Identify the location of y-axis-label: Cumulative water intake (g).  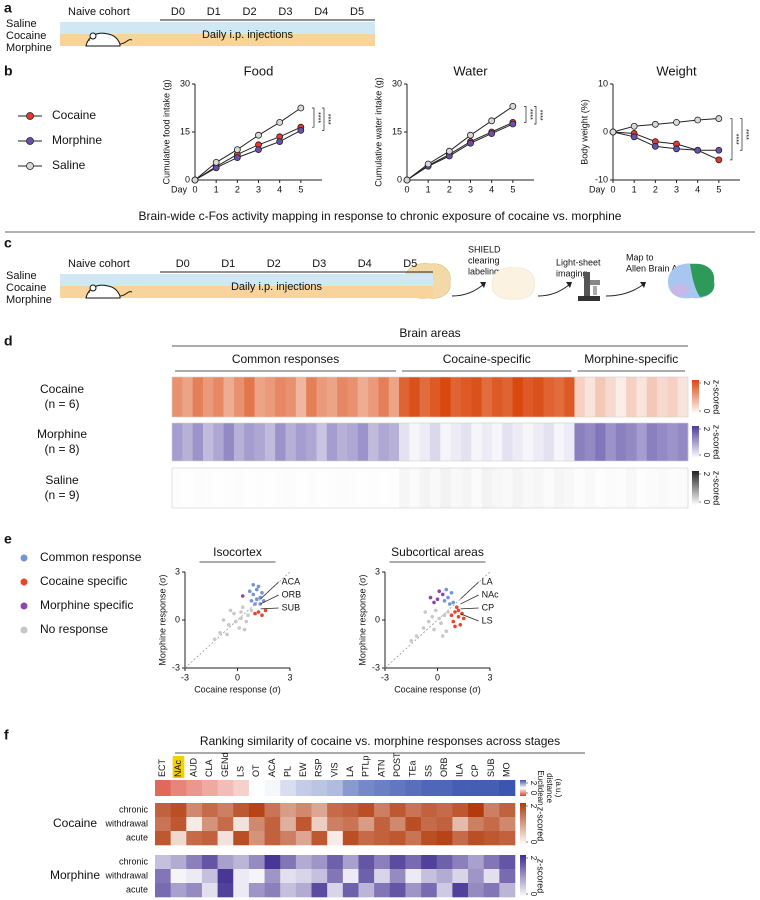
(378, 132).